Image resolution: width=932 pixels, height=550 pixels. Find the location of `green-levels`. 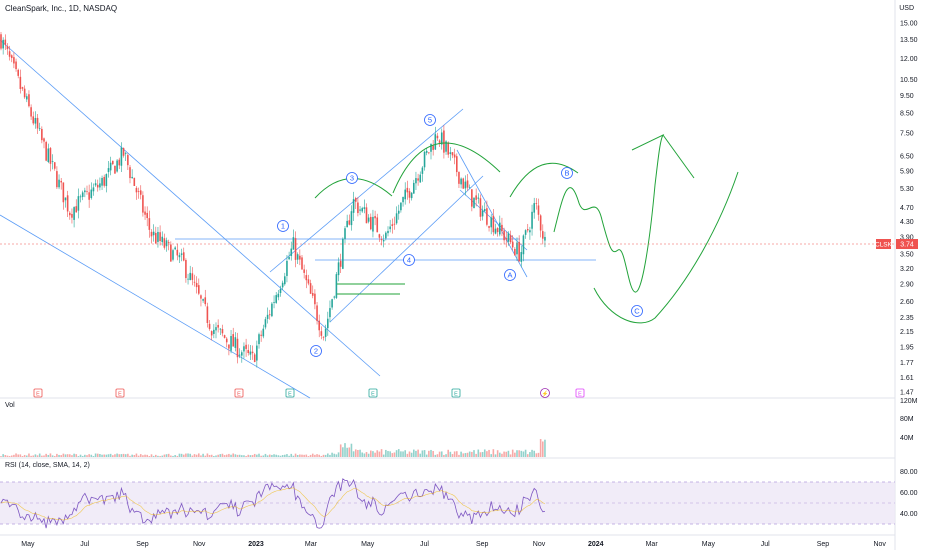

green-levels is located at coordinates (371, 289).